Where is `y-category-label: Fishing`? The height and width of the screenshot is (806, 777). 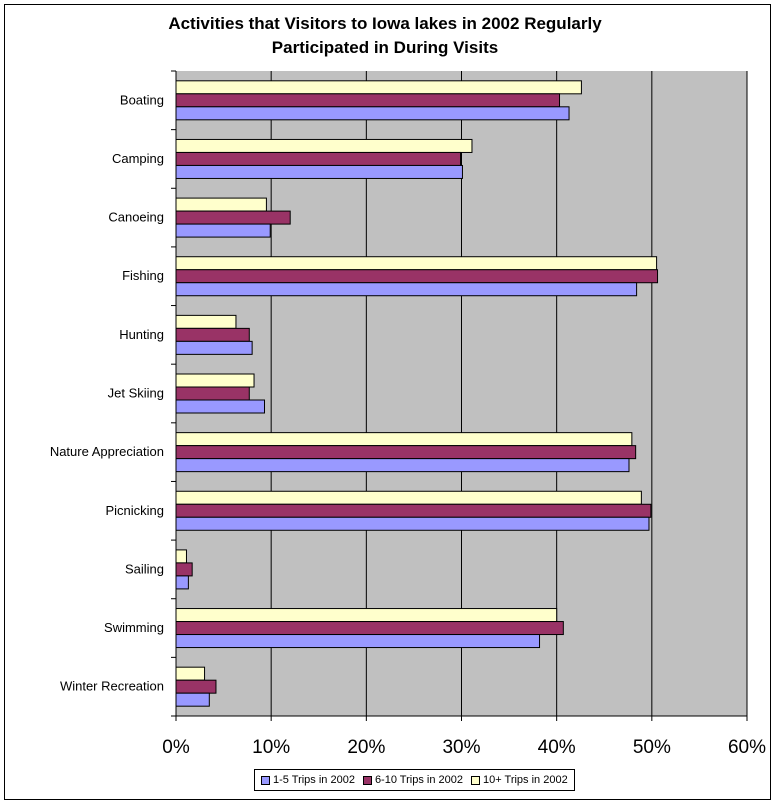
y-category-label: Fishing is located at coordinates (143, 275).